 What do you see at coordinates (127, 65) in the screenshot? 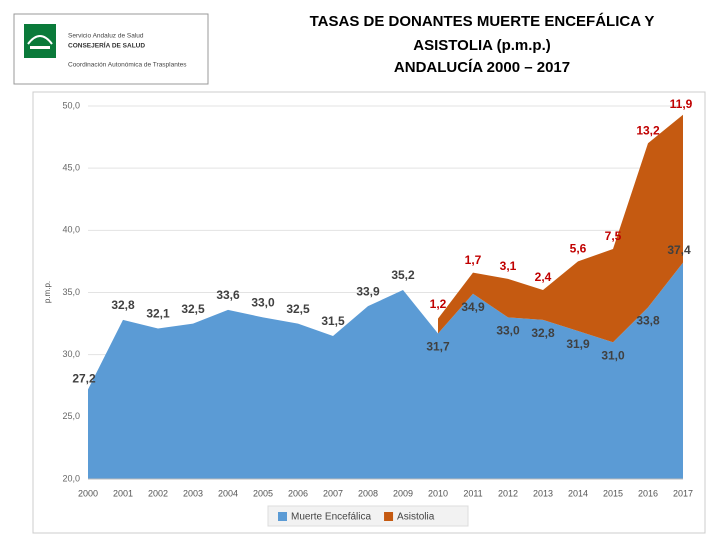
I see `logo-text: Coordinación Autonómica de Trasplantes` at bounding box center [127, 65].